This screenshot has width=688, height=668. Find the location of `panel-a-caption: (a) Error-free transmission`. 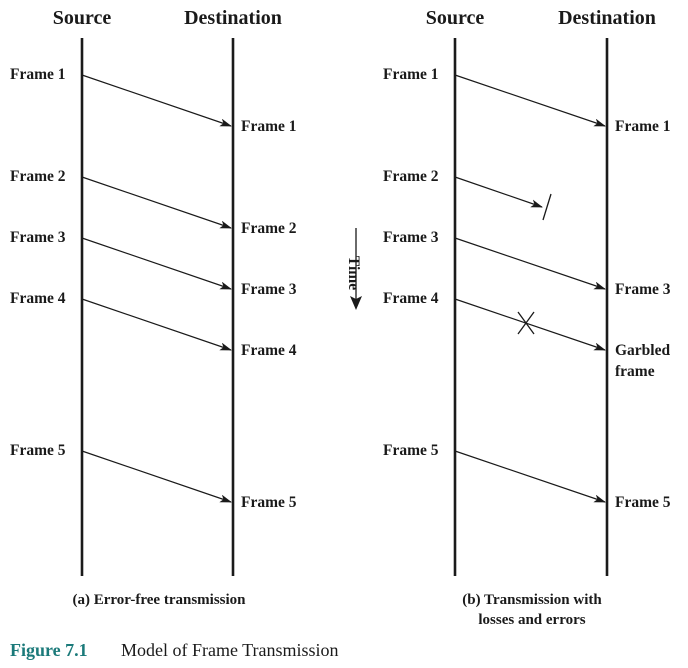

panel-a-caption: (a) Error-free transmission is located at coordinates (159, 600).